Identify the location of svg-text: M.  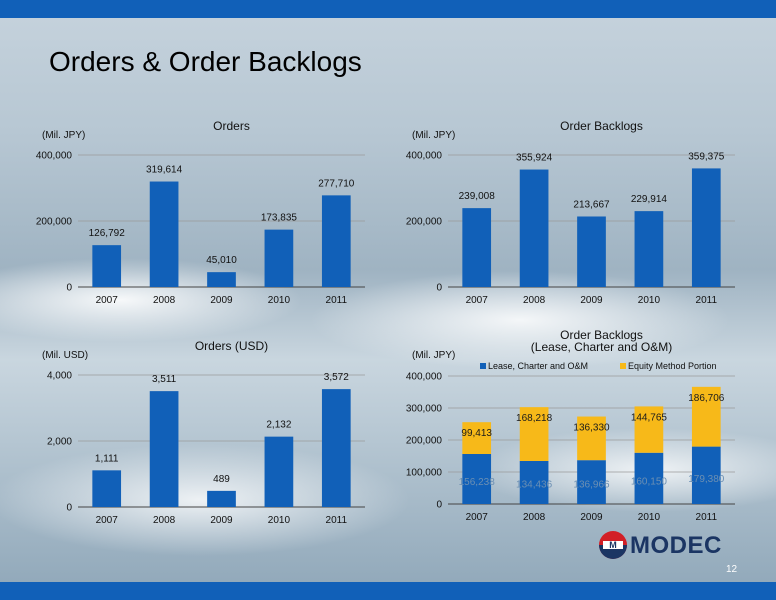
(613, 545).